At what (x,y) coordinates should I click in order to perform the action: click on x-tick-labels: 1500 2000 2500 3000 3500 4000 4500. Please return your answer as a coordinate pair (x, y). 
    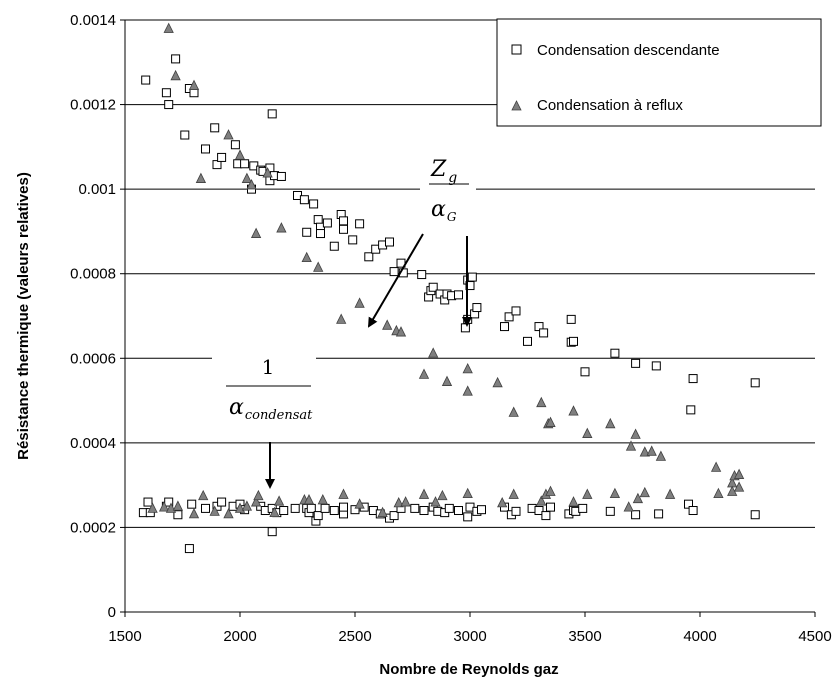
    Looking at the image, I should click on (469, 636).